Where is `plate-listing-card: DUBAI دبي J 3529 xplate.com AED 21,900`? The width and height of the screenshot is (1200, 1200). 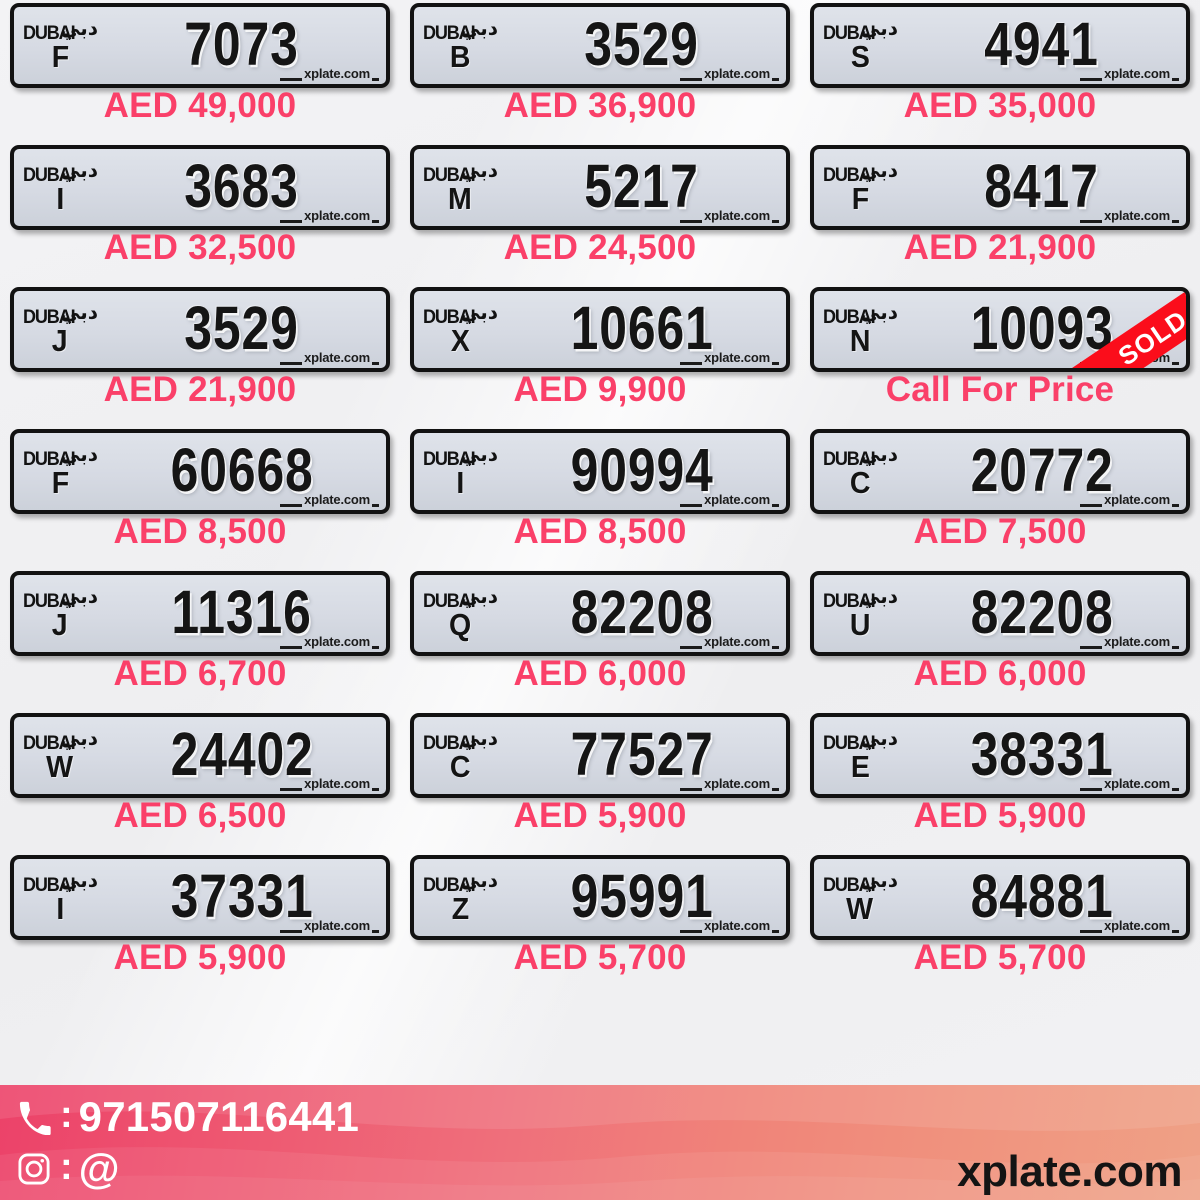 plate-listing-card: DUBAI دبي J 3529 xplate.com AED 21,900 is located at coordinates (200, 355).